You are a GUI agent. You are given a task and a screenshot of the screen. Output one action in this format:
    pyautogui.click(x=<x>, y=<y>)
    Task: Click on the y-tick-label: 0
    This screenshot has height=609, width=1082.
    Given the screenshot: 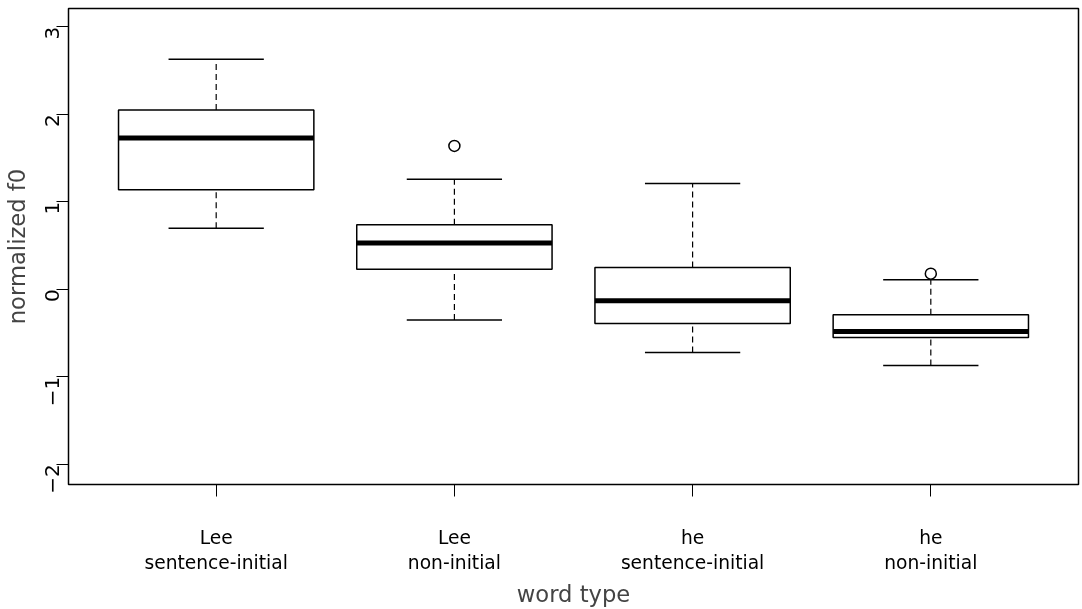 What is the action you would take?
    pyautogui.click(x=51, y=296)
    